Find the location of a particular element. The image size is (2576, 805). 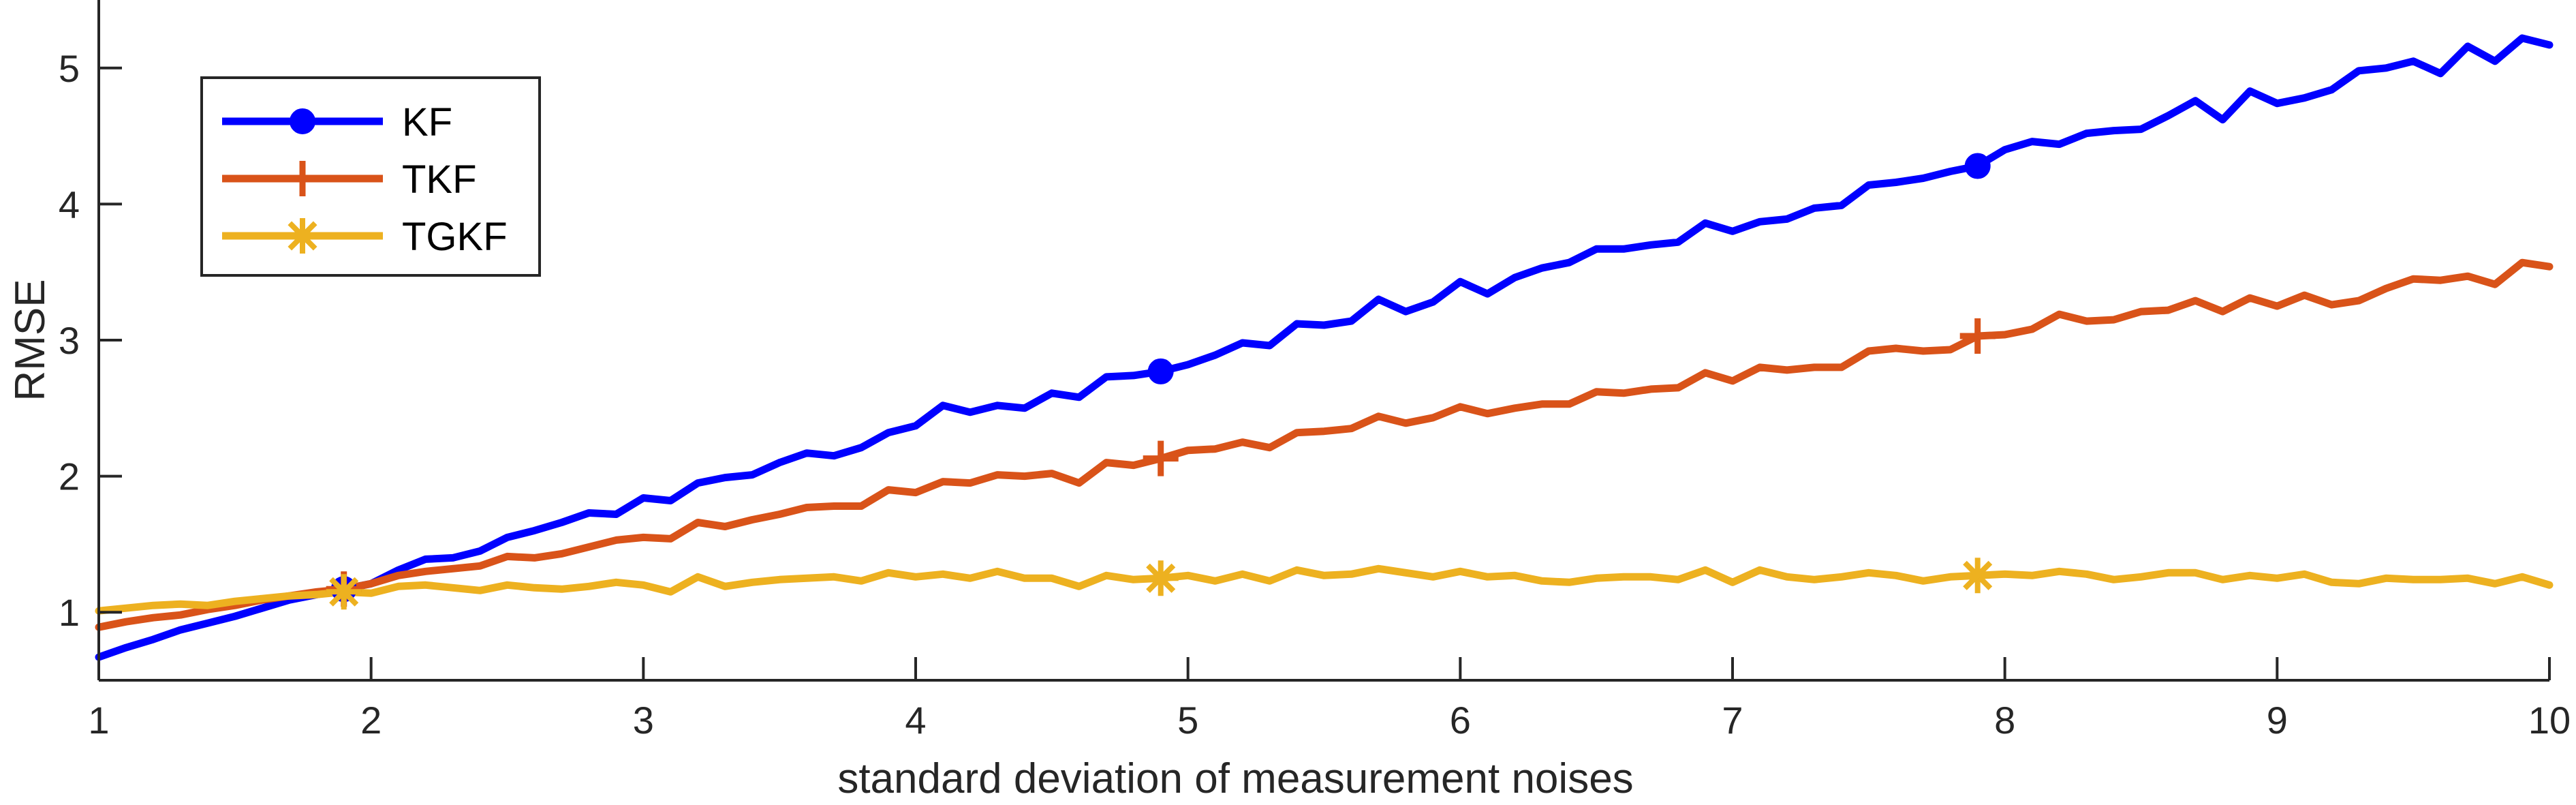

x-tick-label: 10 is located at coordinates (2549, 720).